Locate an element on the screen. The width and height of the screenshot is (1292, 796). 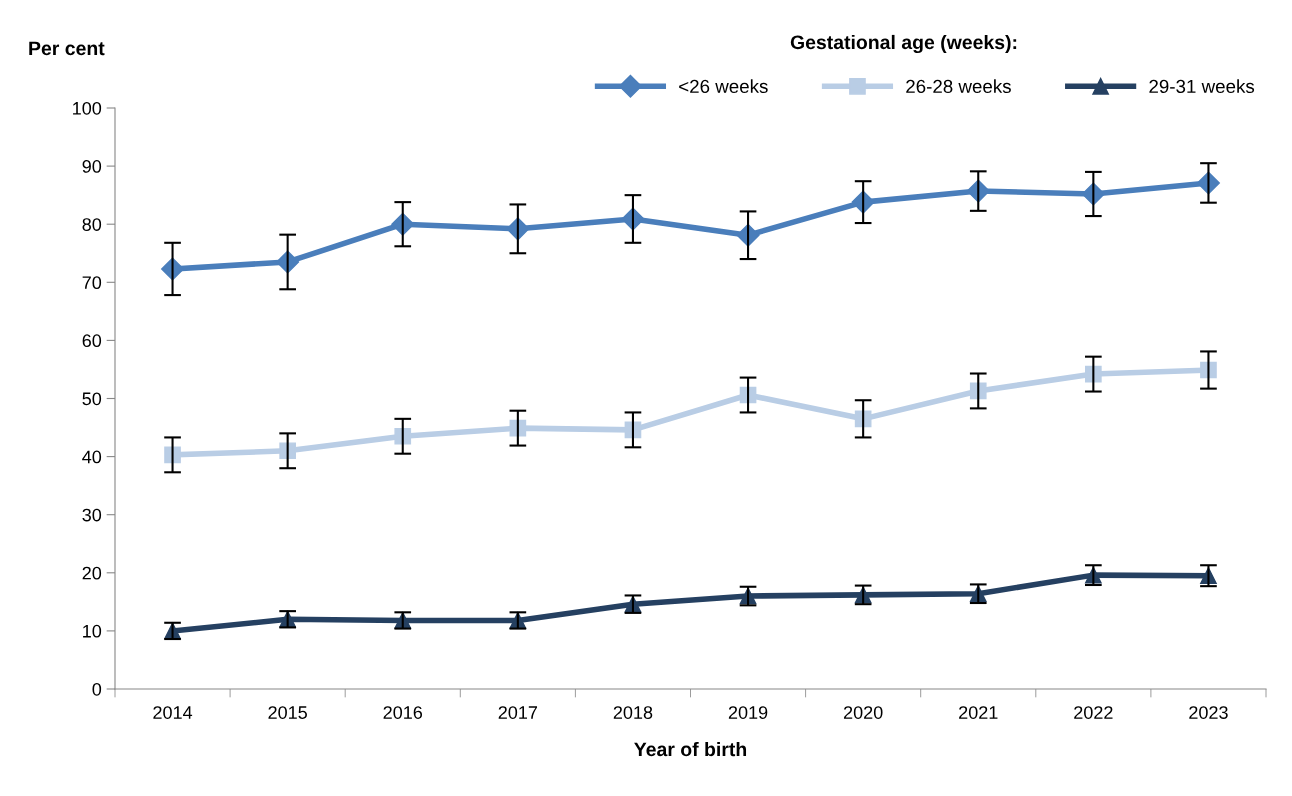
legend-label: <26 weeks is located at coordinates (723, 86).